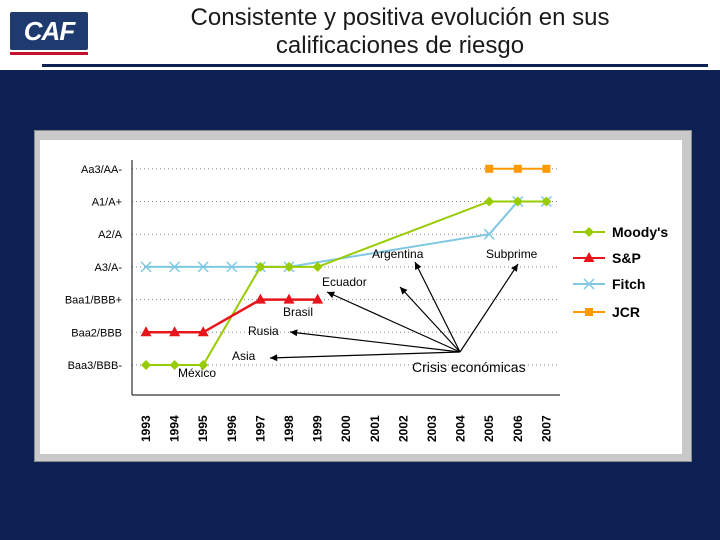  What do you see at coordinates (298, 312) in the screenshot?
I see `annotation-brasil: Brasil` at bounding box center [298, 312].